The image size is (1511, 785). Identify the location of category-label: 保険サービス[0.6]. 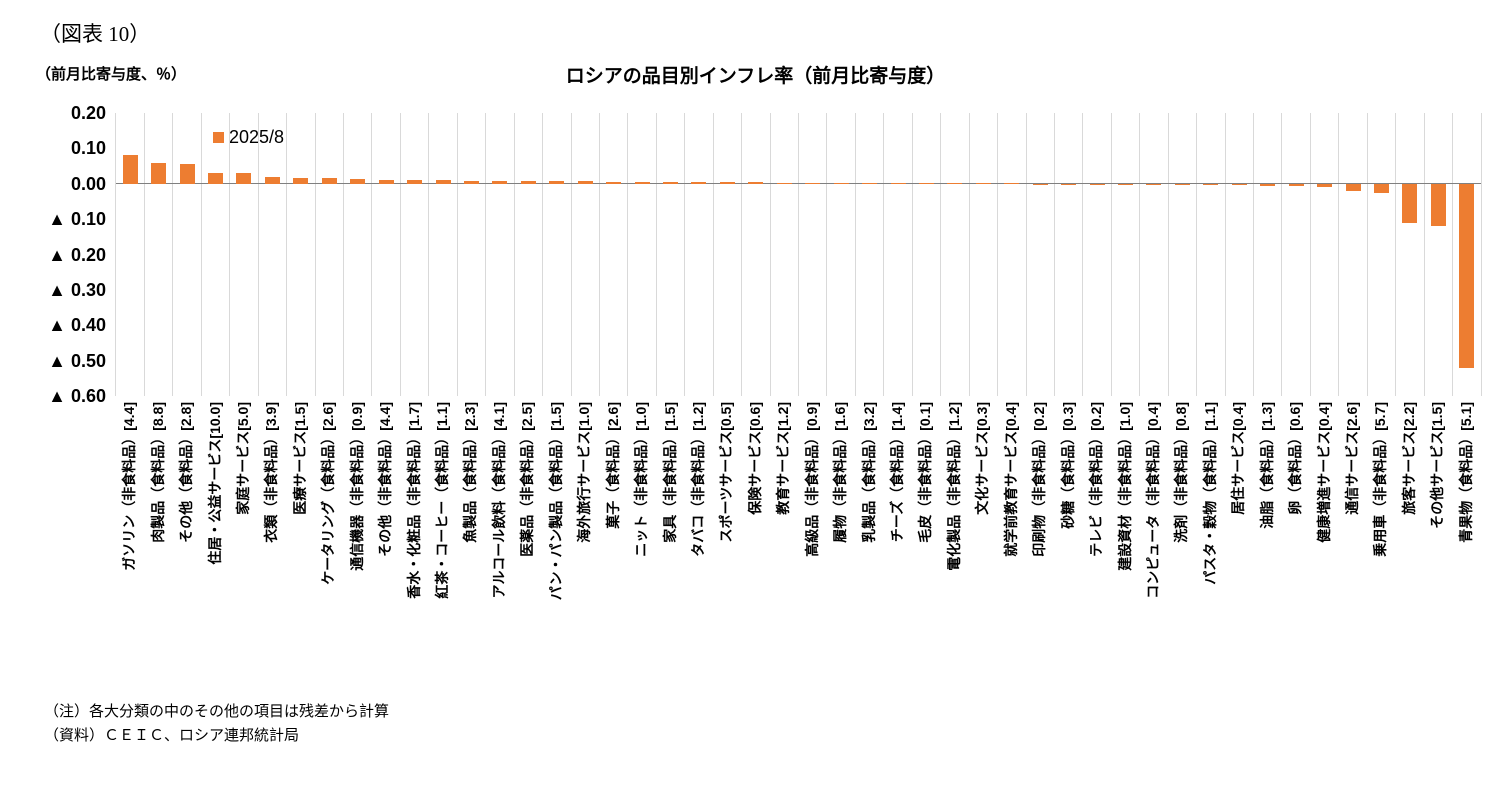
(754, 458).